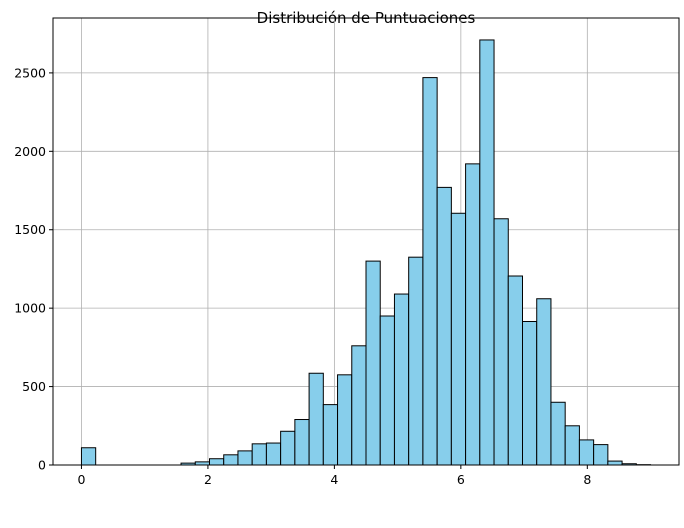 This screenshot has height=528, width=684. What do you see at coordinates (30, 229) in the screenshot?
I see `y-tick-label: 1500` at bounding box center [30, 229].